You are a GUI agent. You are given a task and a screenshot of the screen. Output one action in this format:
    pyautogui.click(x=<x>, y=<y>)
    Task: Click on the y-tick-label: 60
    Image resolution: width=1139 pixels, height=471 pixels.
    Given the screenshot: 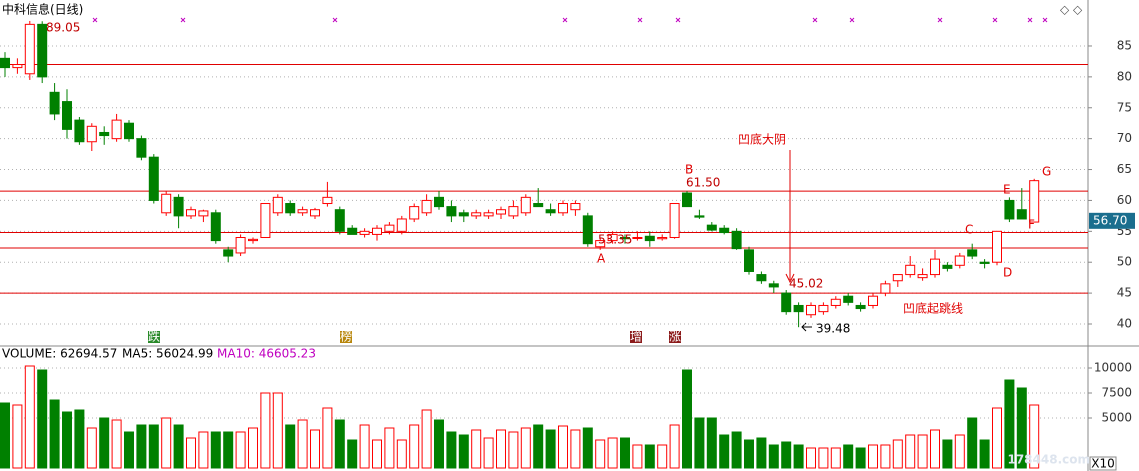 What is the action you would take?
    pyautogui.click(x=1124, y=200)
    